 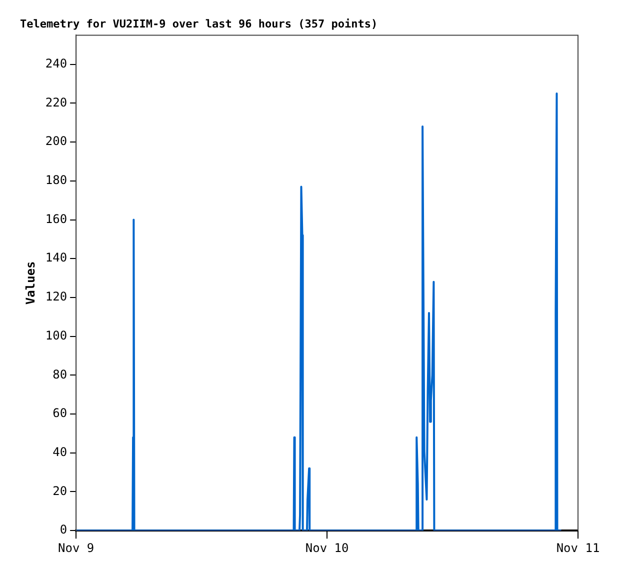 What do you see at coordinates (56, 102) in the screenshot?
I see `y-tick-label: 220` at bounding box center [56, 102].